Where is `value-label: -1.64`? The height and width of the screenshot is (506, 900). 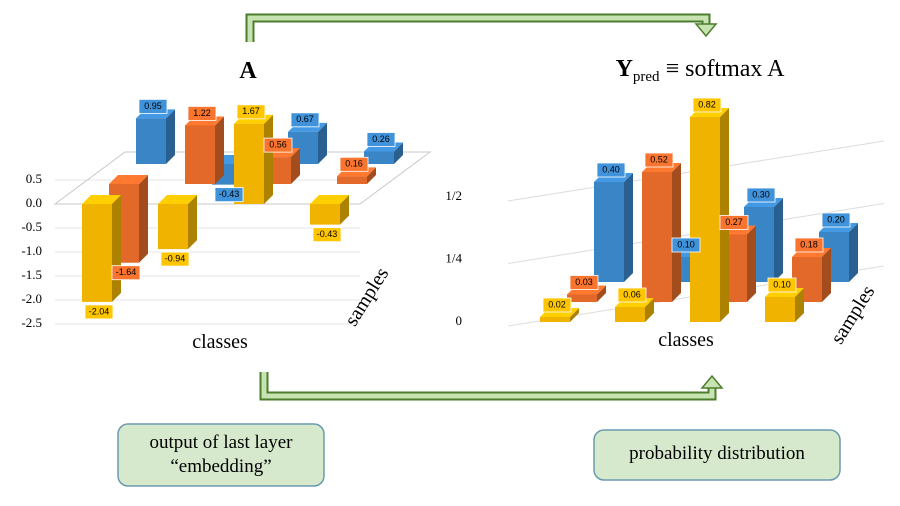 value-label: -1.64 is located at coordinates (126, 272).